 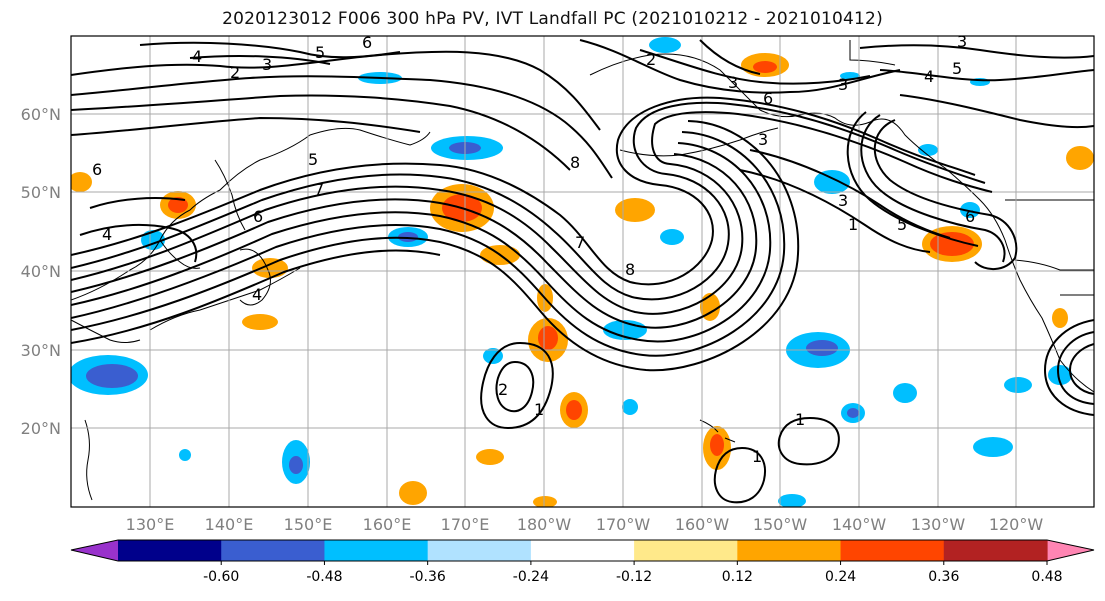 I want to click on lon-label: 150°E, so click(x=308, y=524).